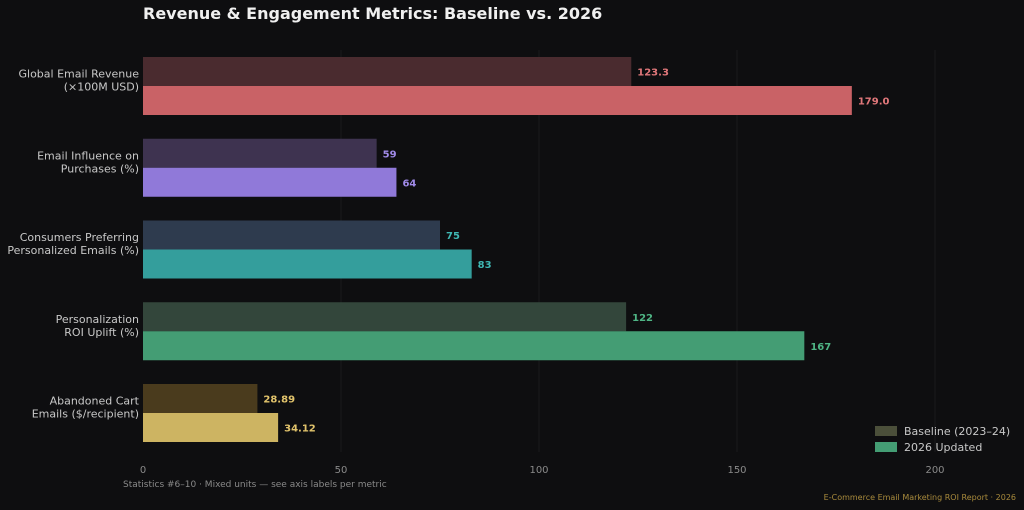 Image resolution: width=1024 pixels, height=510 pixels. Describe the element at coordinates (341, 470) in the screenshot. I see `x-tick-label-1: 50` at that location.